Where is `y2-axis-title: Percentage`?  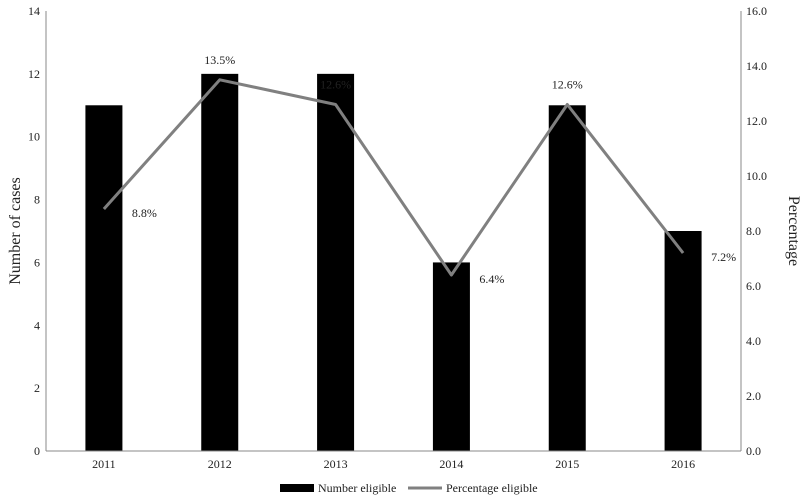
y2-axis-title: Percentage is located at coordinates (792, 231).